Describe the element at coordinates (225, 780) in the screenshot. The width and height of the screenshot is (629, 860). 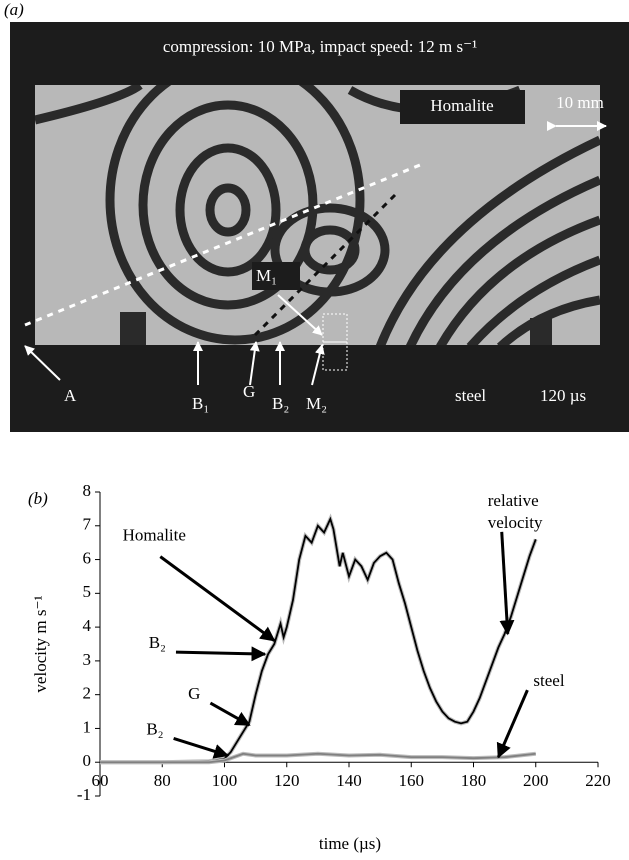
I see `x-tick-label: 100` at that location.